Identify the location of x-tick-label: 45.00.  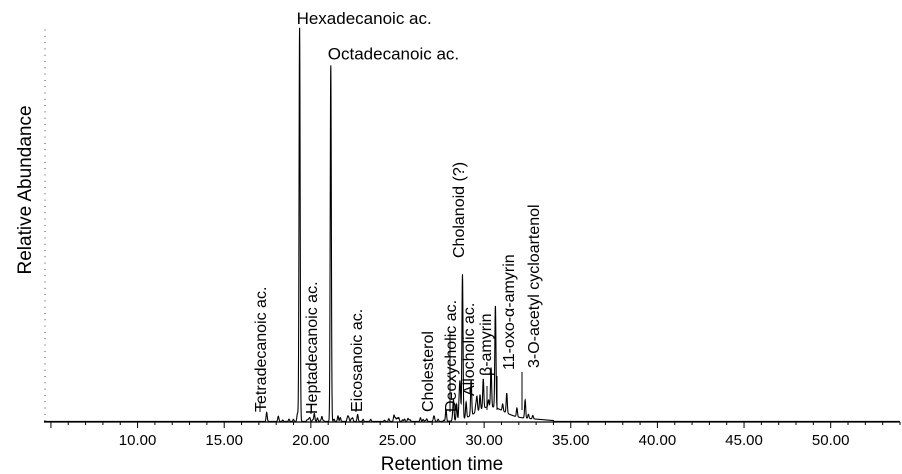
(744, 440).